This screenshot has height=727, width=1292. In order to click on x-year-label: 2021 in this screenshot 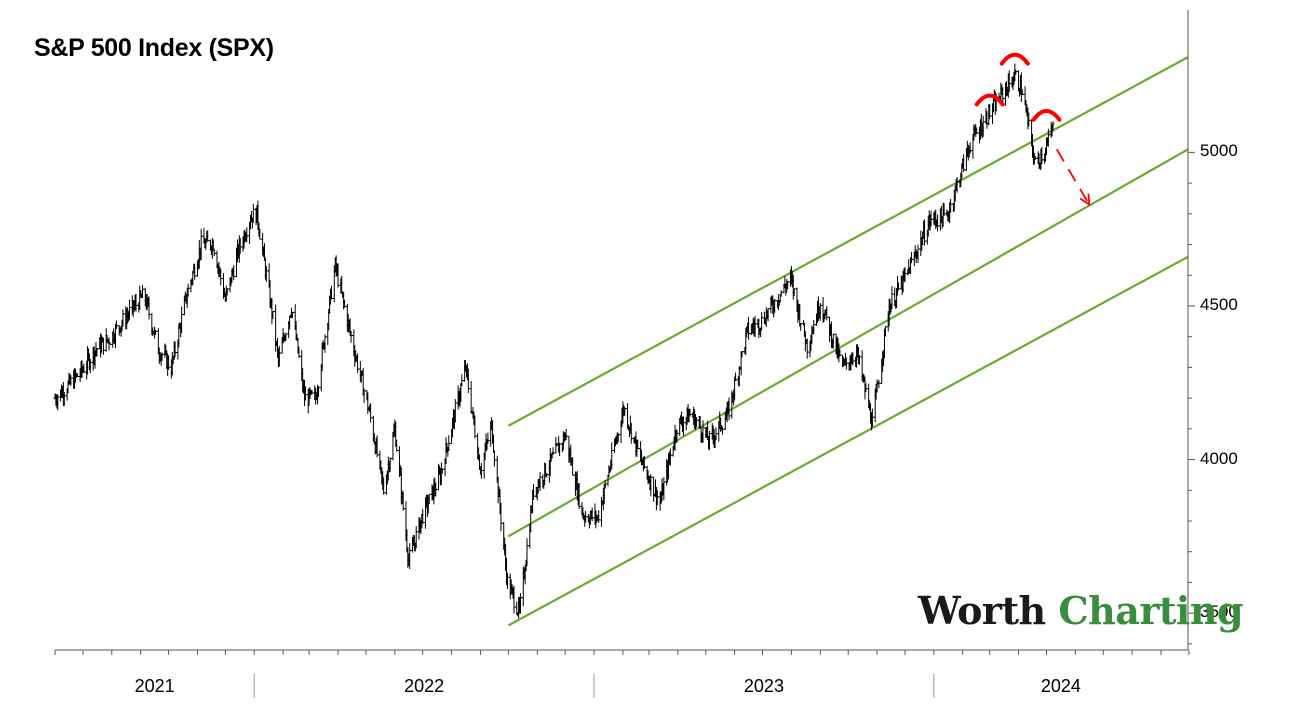, I will do `click(154, 686)`.